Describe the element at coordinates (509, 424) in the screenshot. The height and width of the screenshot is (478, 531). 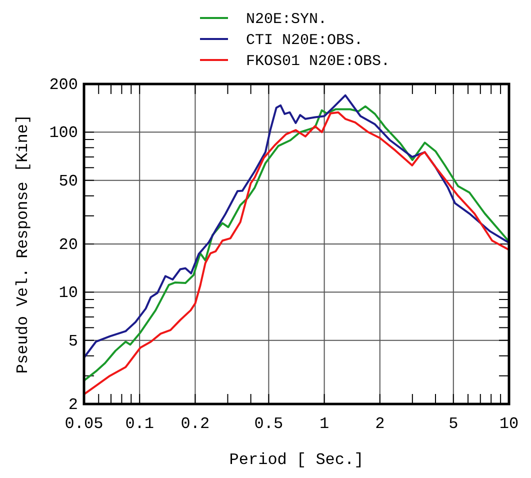
I see `x-tick-label: 10` at that location.